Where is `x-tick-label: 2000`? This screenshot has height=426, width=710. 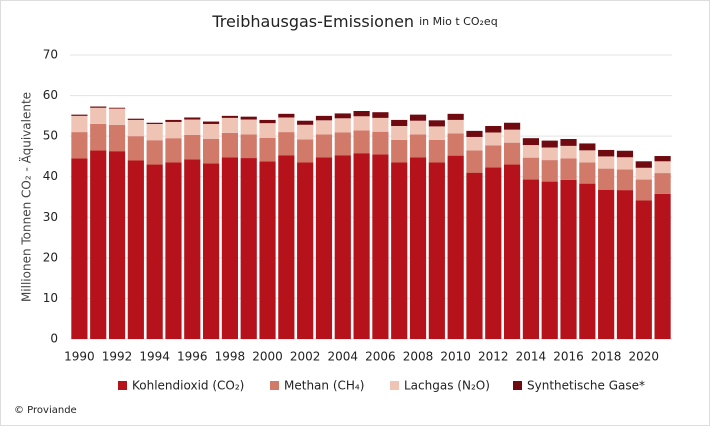
x-tick-label: 2000 is located at coordinates (267, 357).